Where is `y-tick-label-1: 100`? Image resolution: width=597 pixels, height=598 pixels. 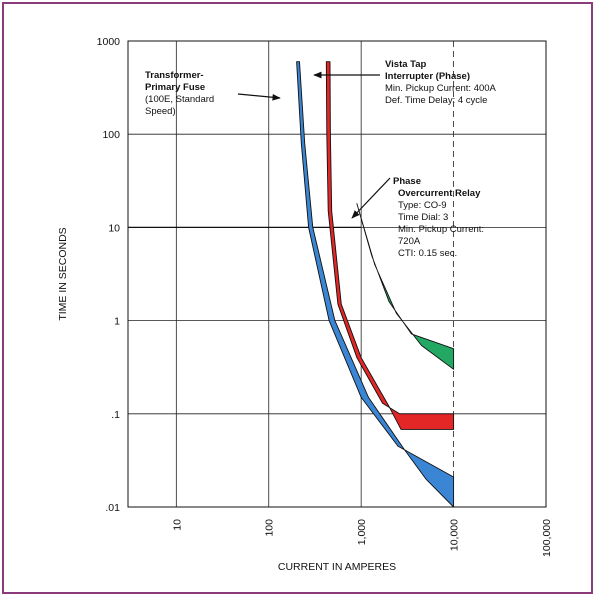 y-tick-label-1: 100 is located at coordinates (111, 135).